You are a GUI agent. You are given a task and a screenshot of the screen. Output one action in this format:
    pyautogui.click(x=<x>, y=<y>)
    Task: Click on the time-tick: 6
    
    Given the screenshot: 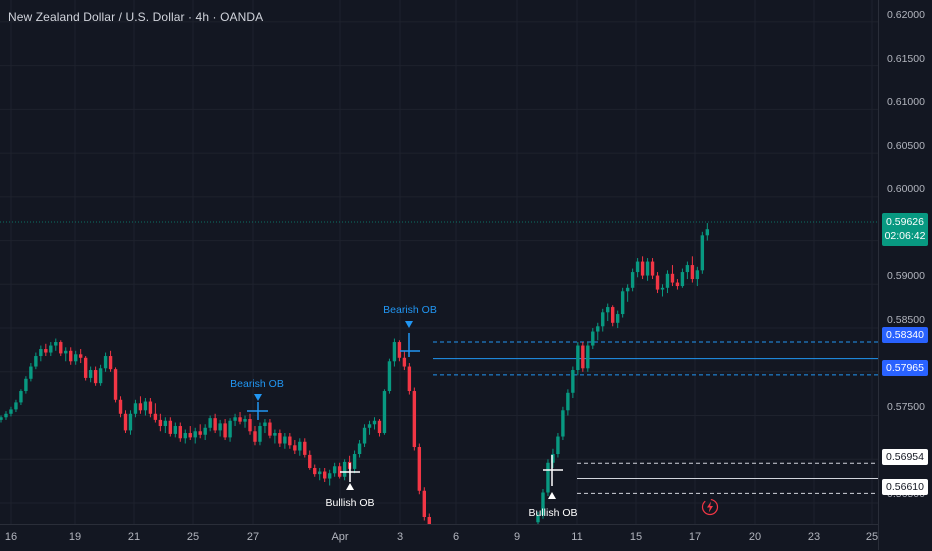 What is the action you would take?
    pyautogui.click(x=456, y=537)
    